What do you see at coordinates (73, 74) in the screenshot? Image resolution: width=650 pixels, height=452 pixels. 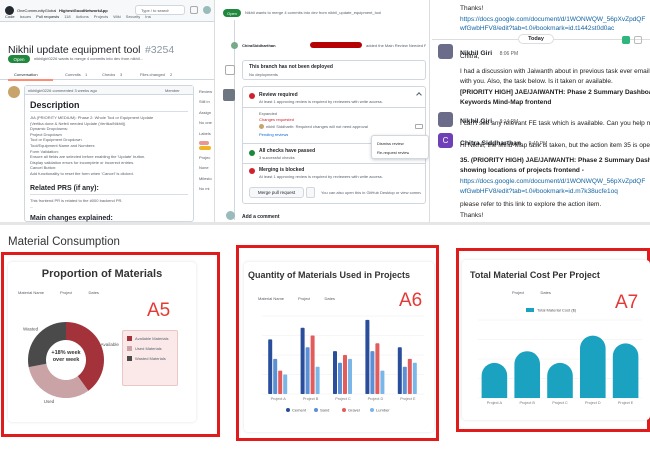 I see `tab-commits: Commits` at bounding box center [73, 74].